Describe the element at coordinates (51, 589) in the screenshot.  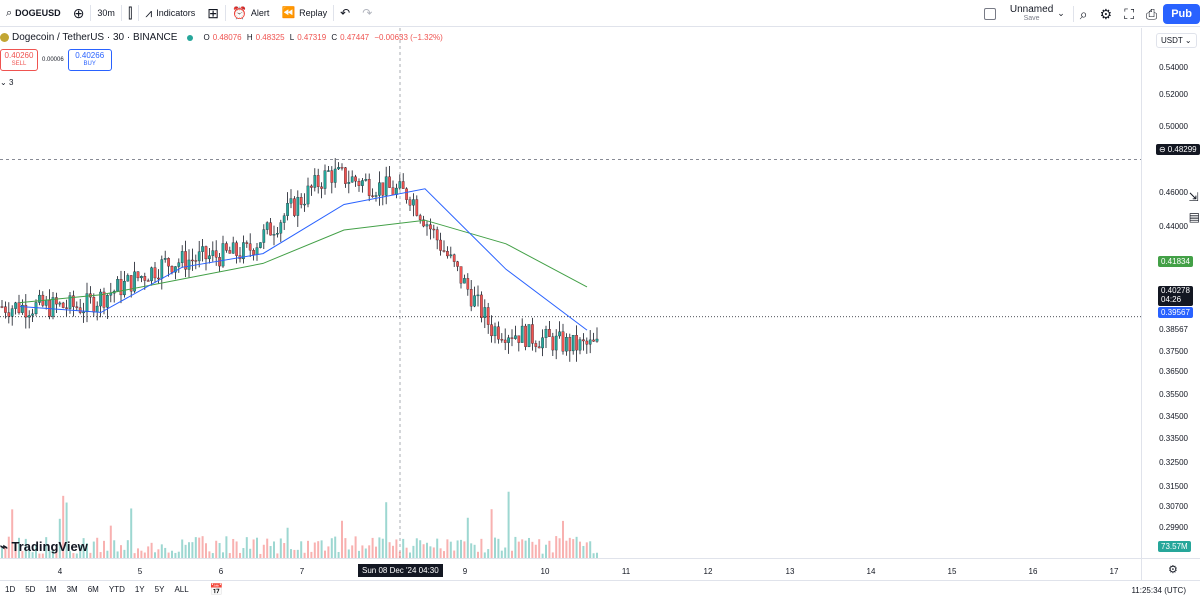
I see `range-button: 1M` at that location.